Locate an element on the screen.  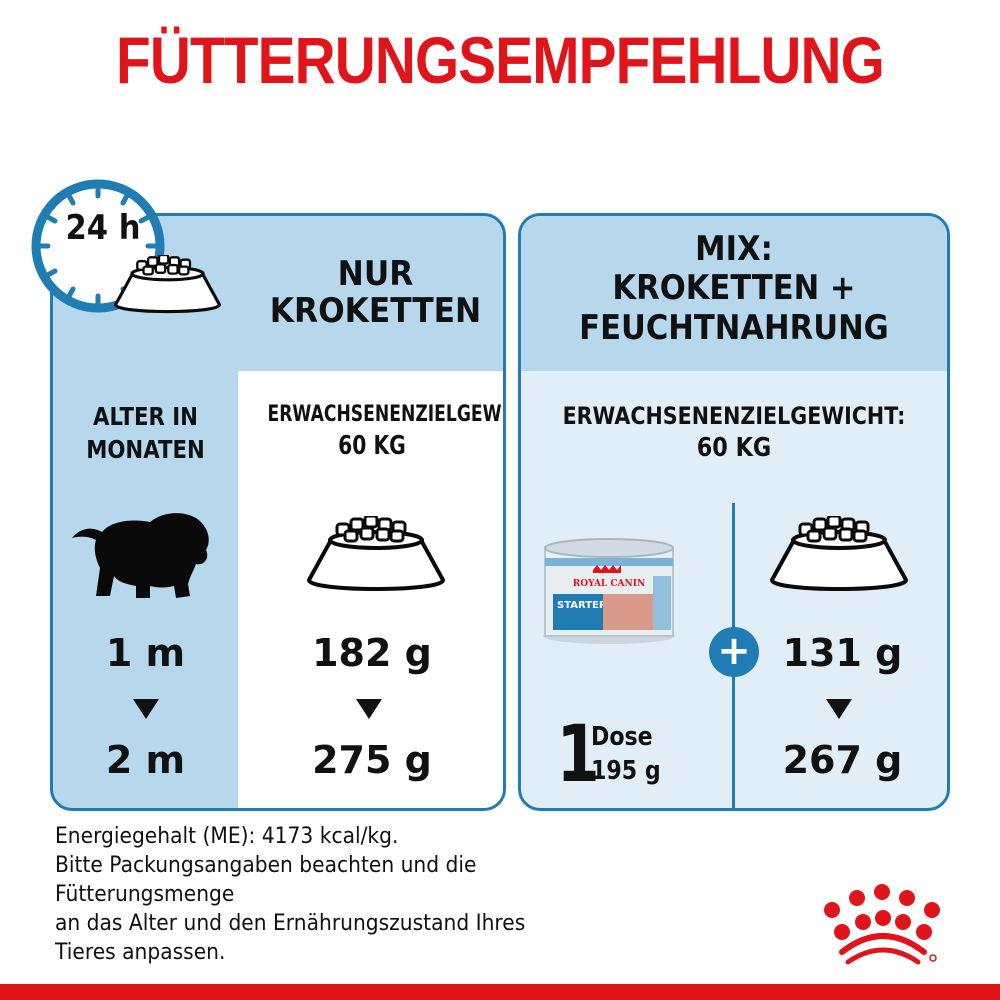
label-line: MONATEN is located at coordinates (145, 449).